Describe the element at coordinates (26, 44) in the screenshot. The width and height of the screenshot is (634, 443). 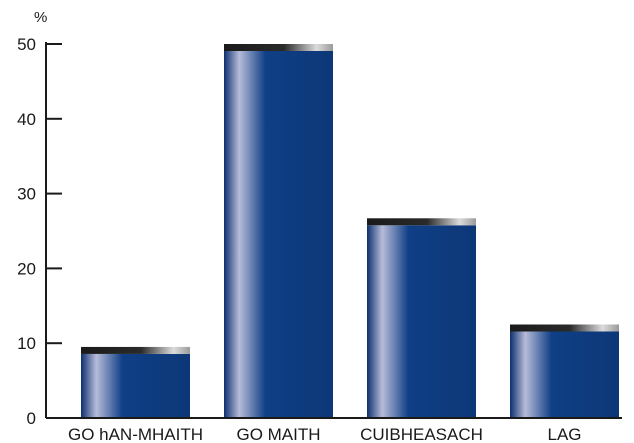
I see `y-tick-label: 50` at that location.